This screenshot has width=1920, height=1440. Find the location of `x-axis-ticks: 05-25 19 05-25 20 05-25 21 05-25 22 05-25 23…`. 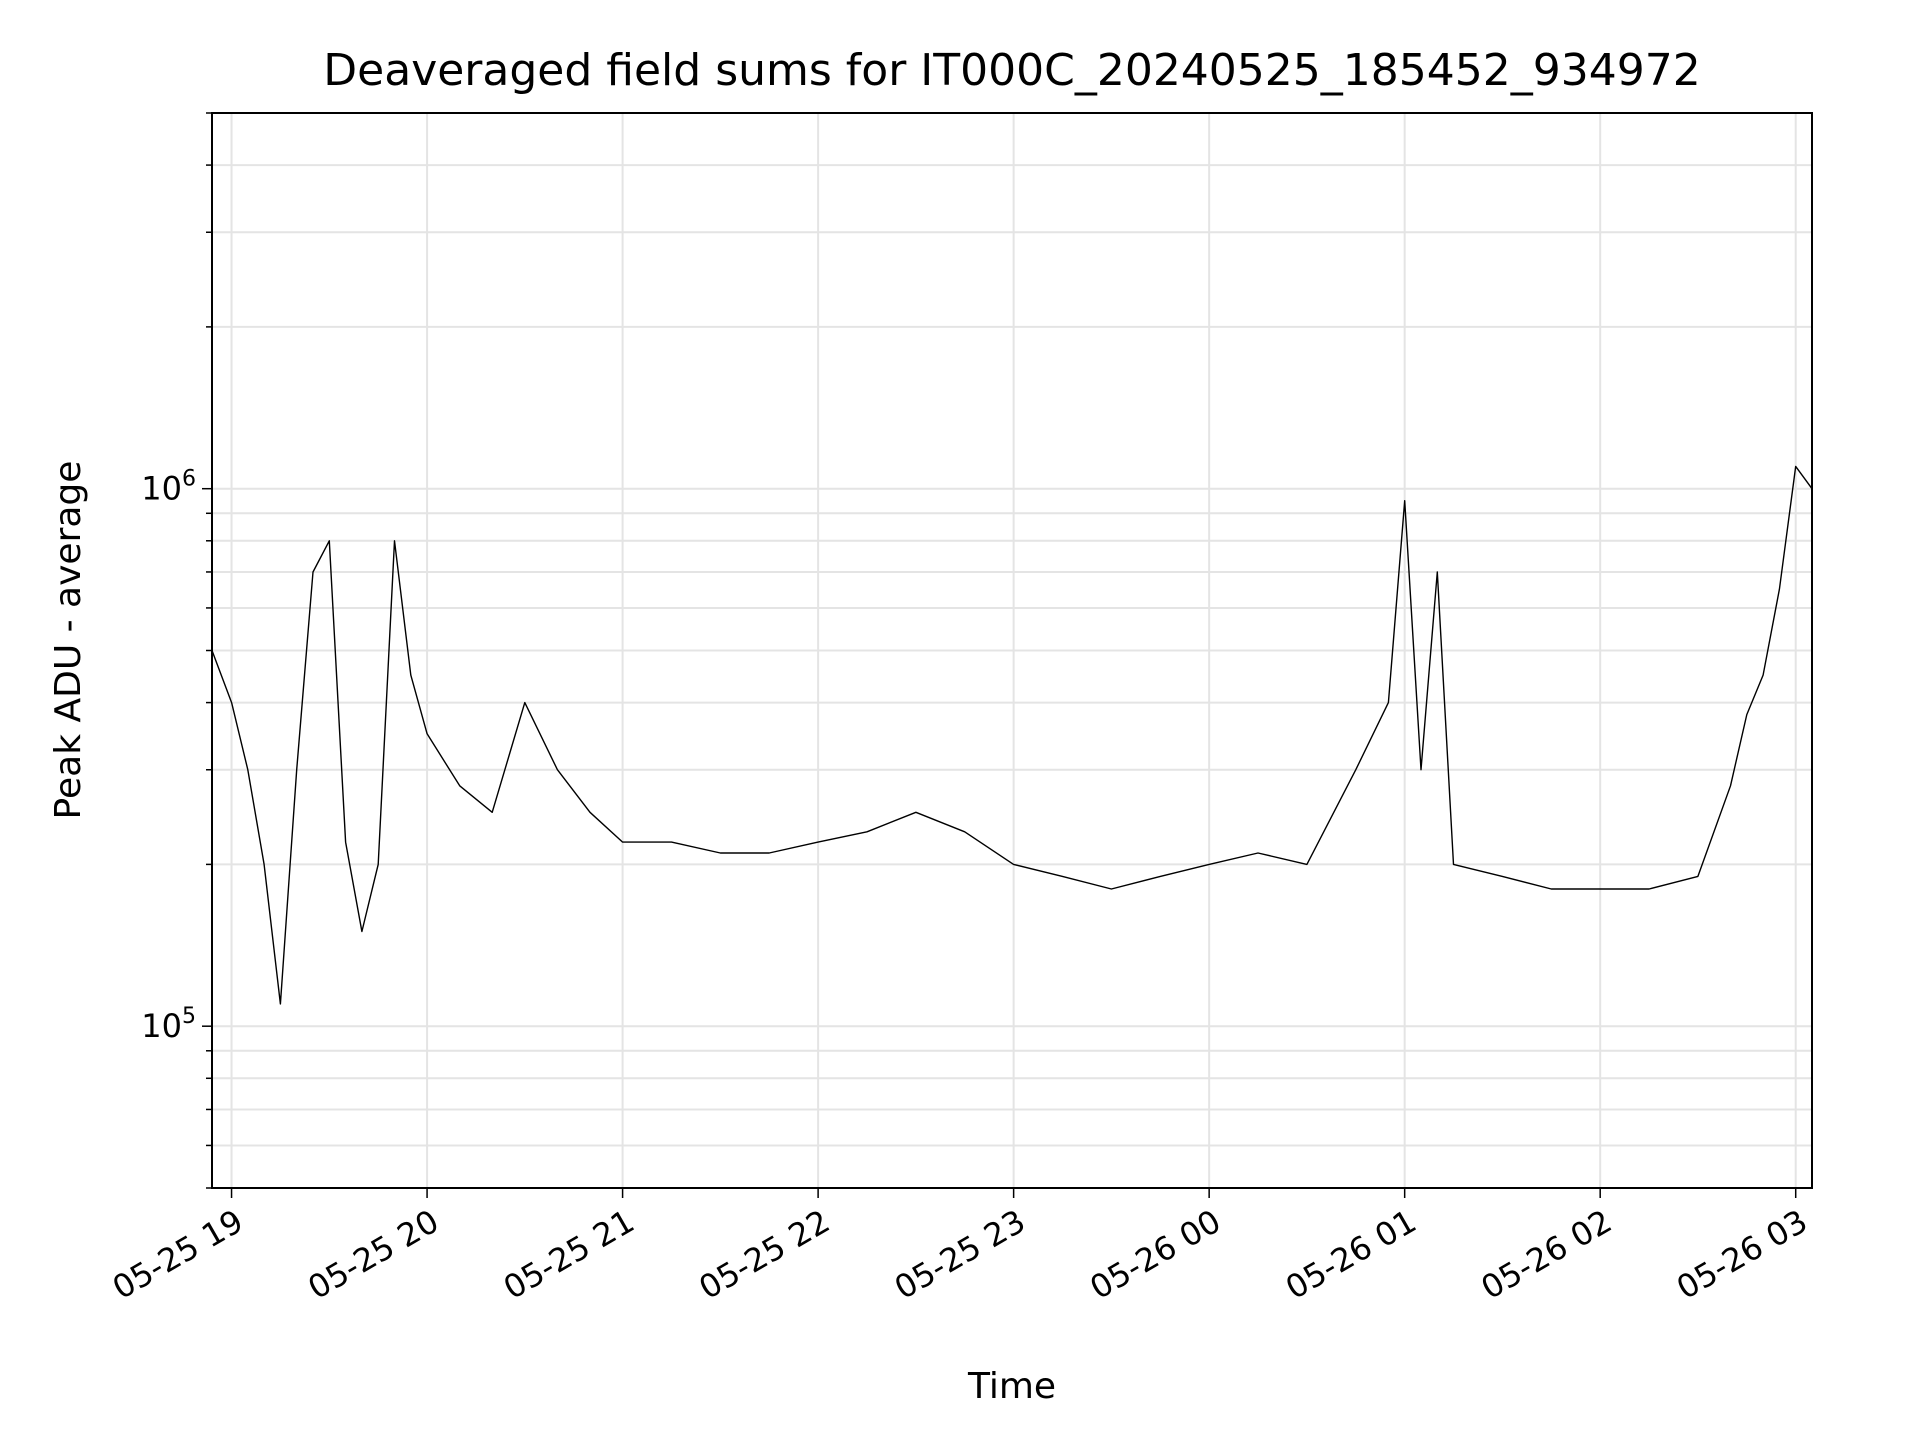

x-axis-ticks: 05-25 19 05-25 20 05-25 21 05-25 22 05-25 23… is located at coordinates (960, 1247).